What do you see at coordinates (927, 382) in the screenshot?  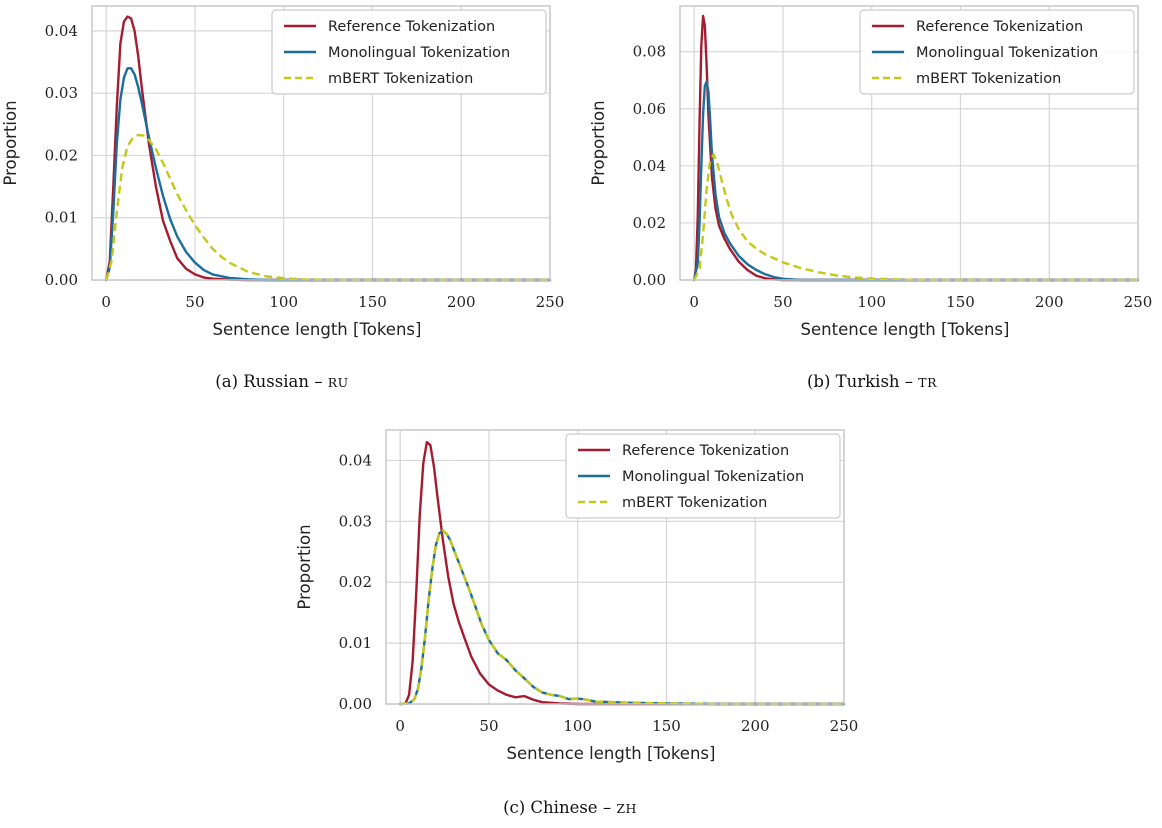 I see `caption-language-code: TR` at bounding box center [927, 382].